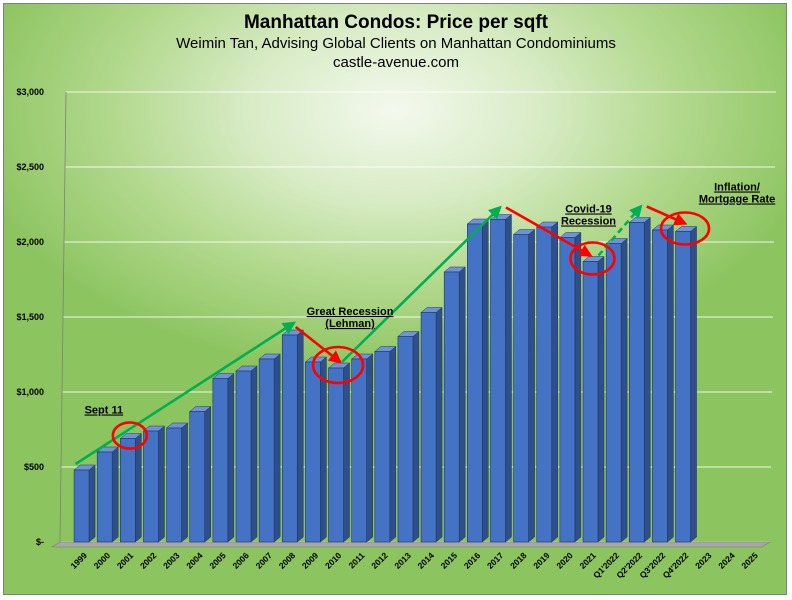 The image size is (792, 600). I want to click on y-tick-label: $3,000, so click(30, 92).